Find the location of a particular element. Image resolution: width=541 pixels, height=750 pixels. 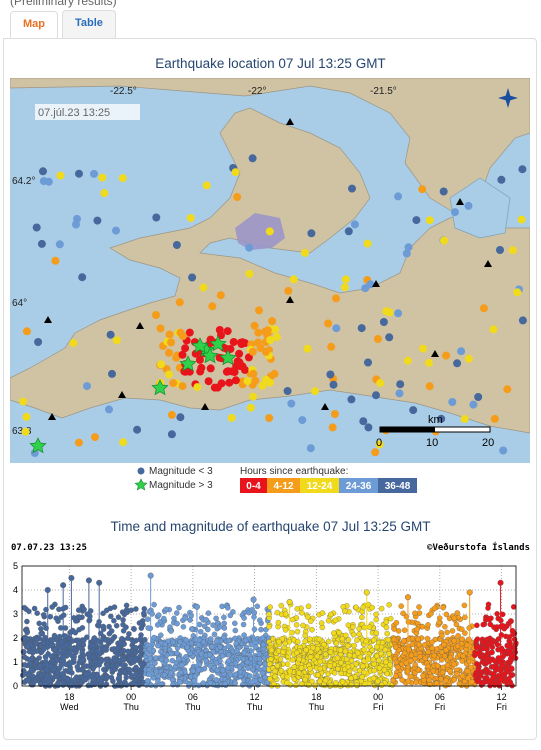

tab-map: Map is located at coordinates (34, 25).